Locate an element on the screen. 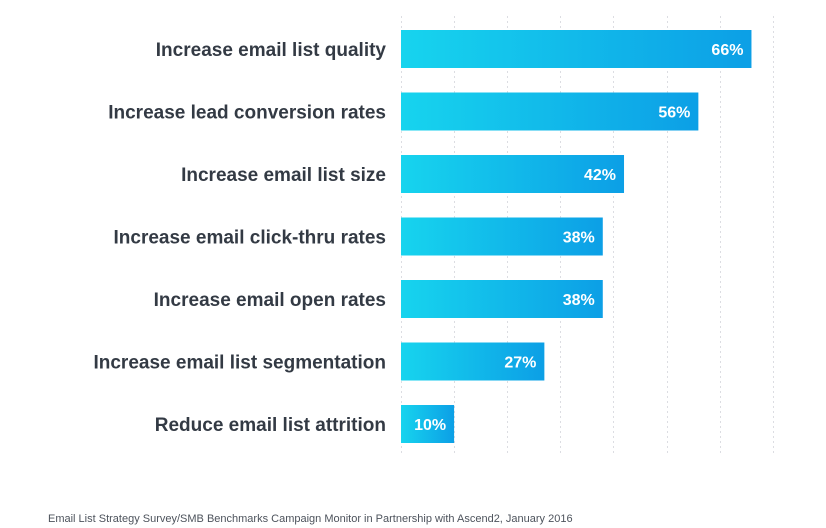  bar-value-label: 27% is located at coordinates (520, 363).